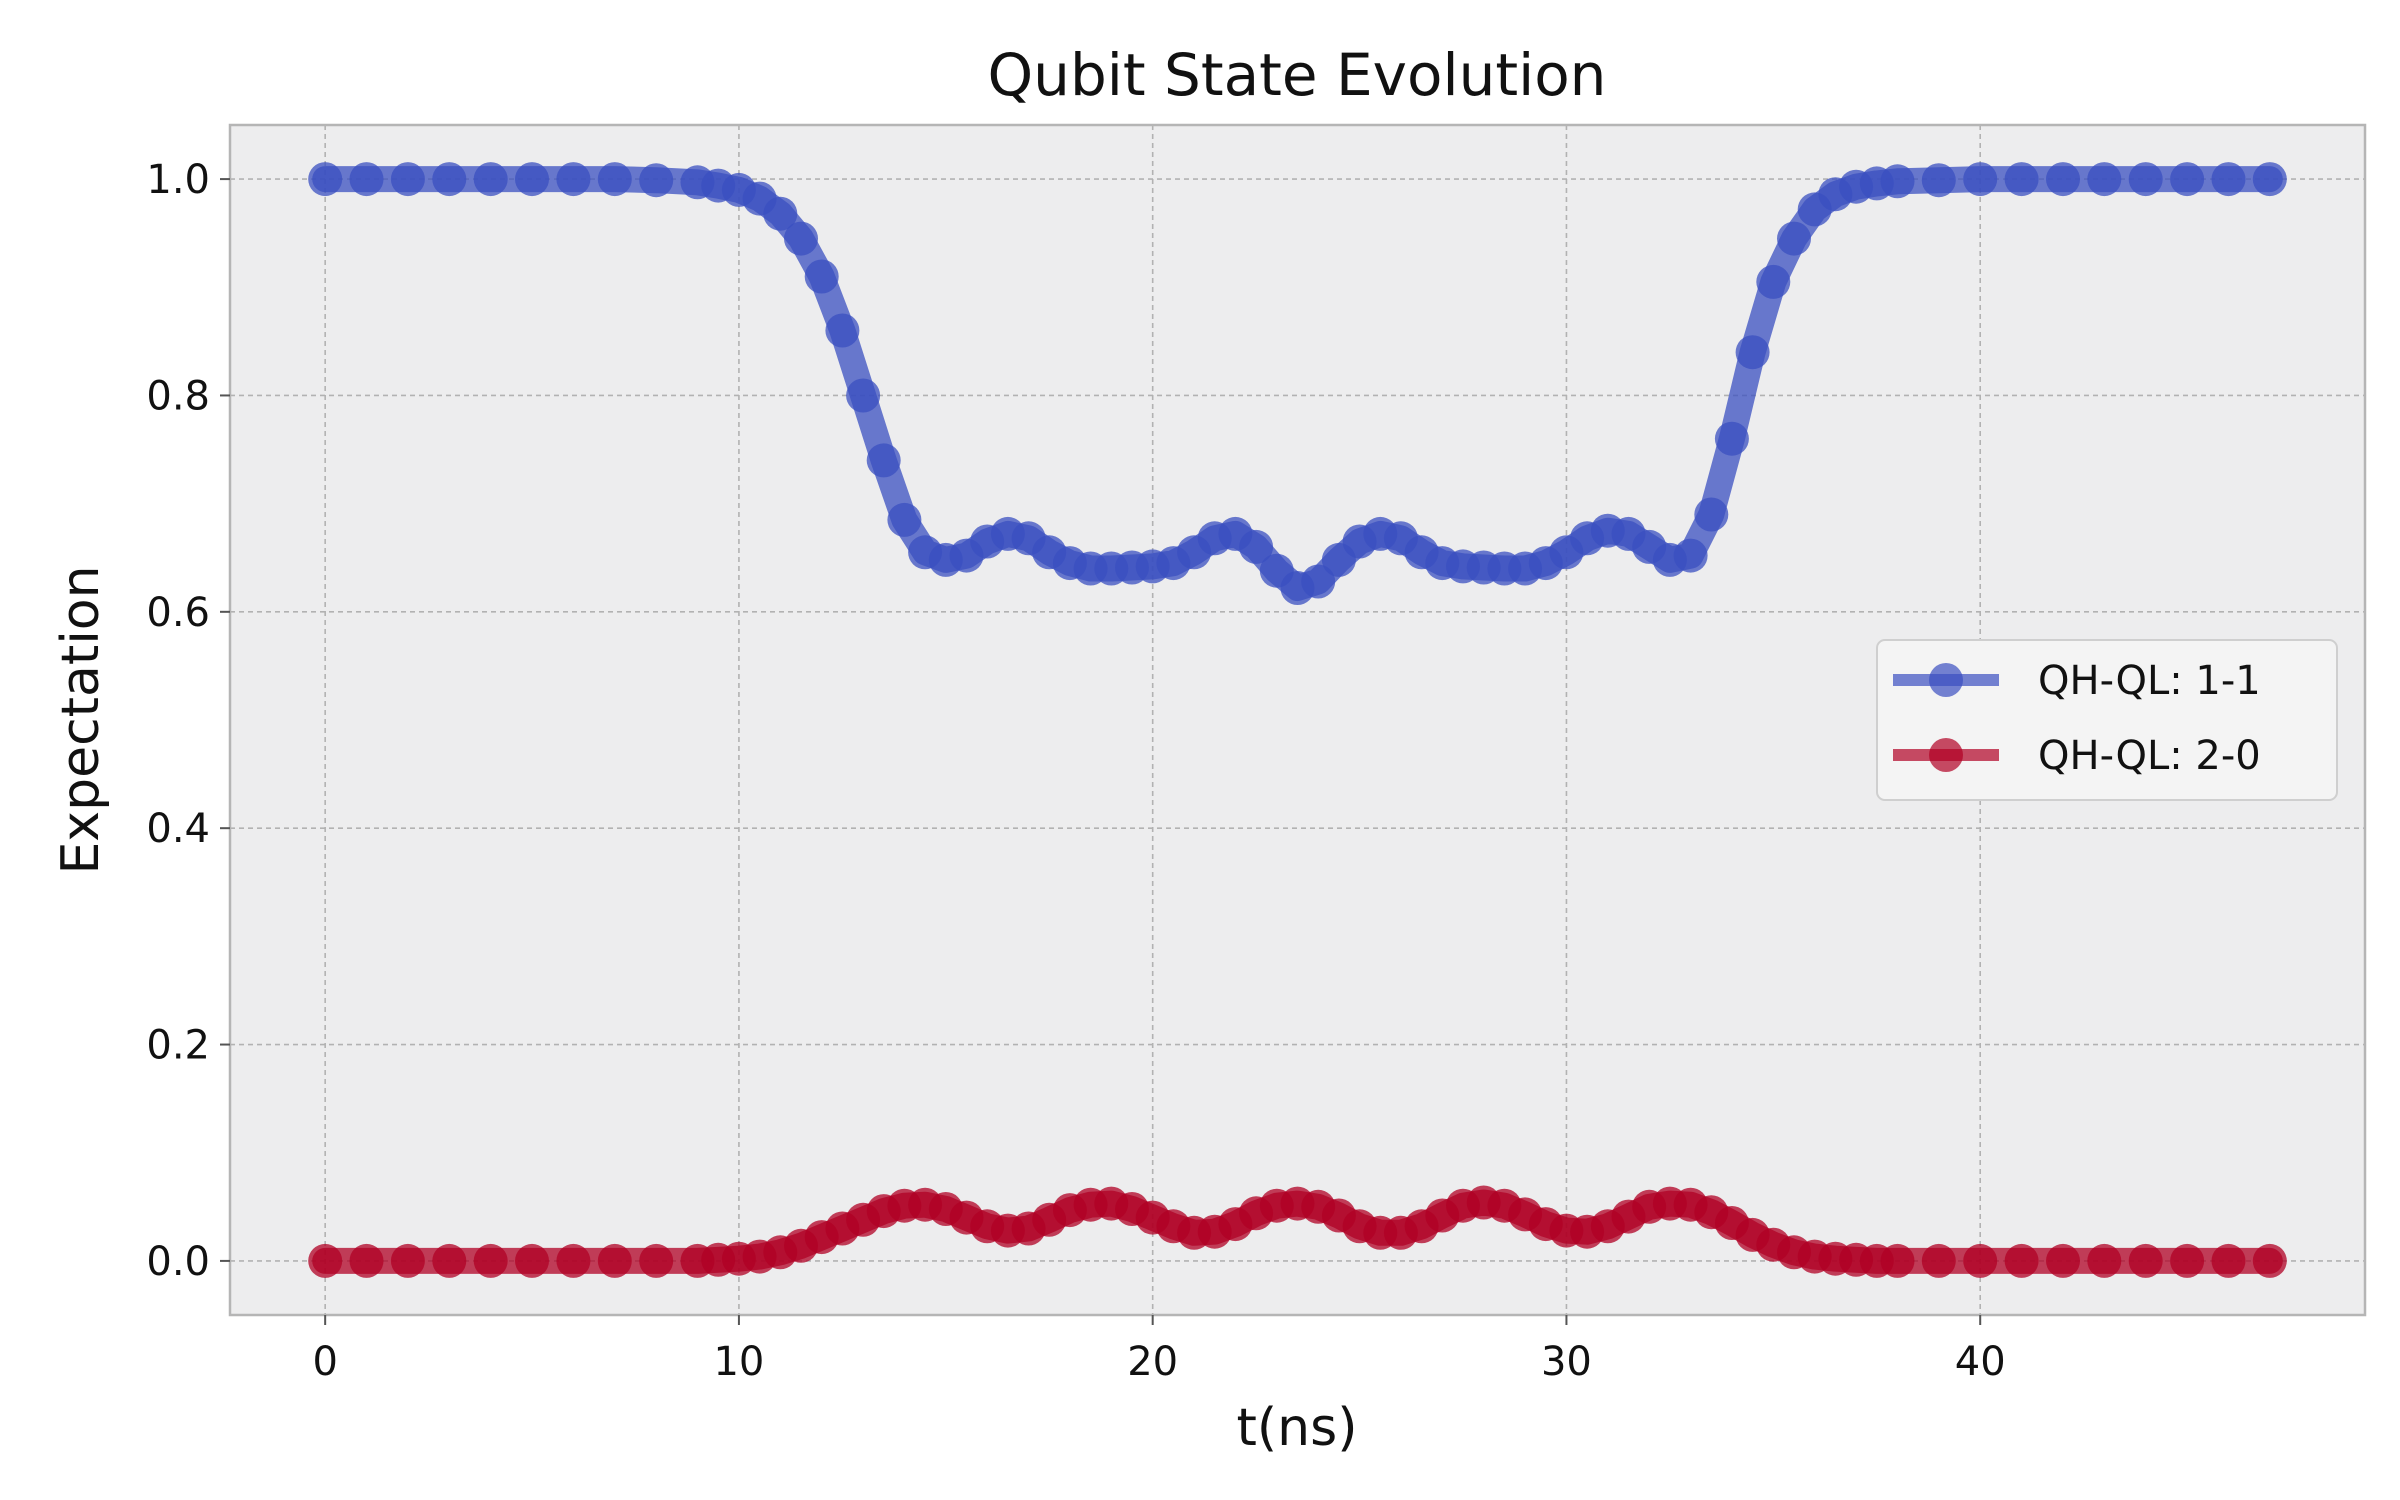 This screenshot has width=2400, height=1500. What do you see at coordinates (1980, 1362) in the screenshot?
I see `x-tick-label: 40` at bounding box center [1980, 1362].